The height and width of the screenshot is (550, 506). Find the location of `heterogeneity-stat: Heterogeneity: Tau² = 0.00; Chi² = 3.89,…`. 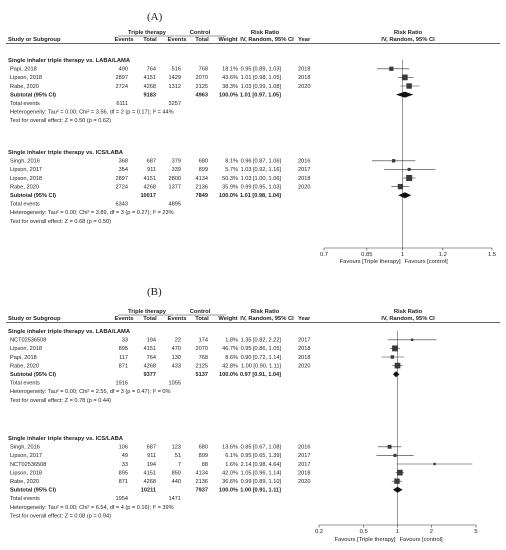

heterogeneity-stat: Heterogeneity: Tau² = 0.00; Chi² = 3.89,… is located at coordinates (92, 213).